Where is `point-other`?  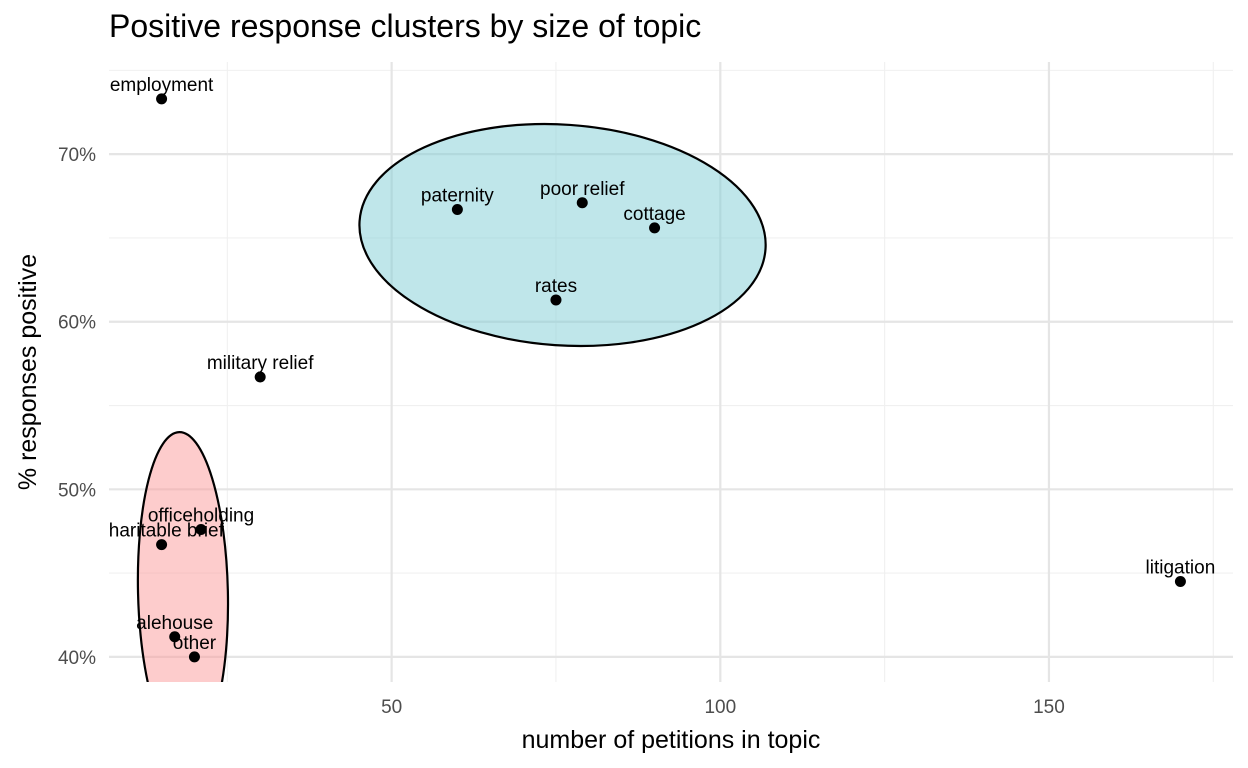 point-other is located at coordinates (194, 657).